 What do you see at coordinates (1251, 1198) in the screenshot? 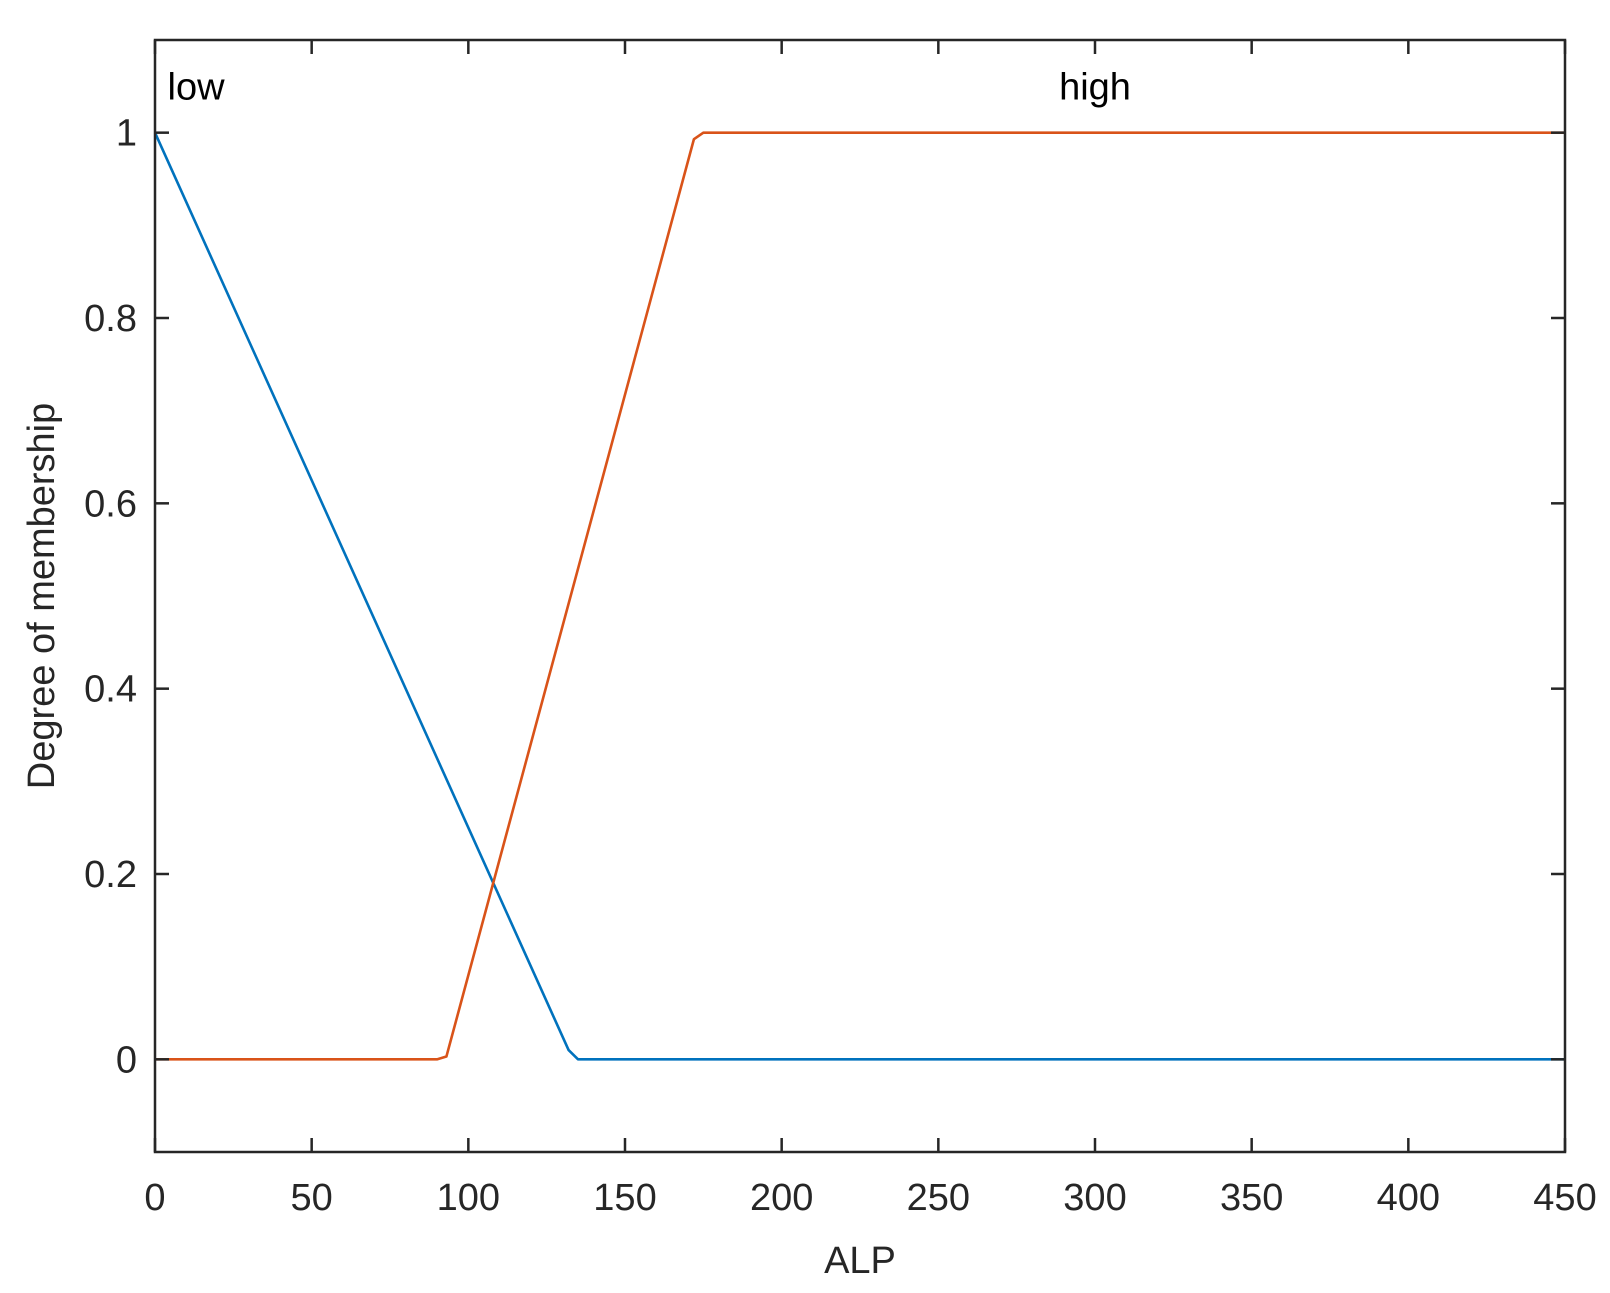
I see `x-tick-label: 350` at bounding box center [1251, 1198].